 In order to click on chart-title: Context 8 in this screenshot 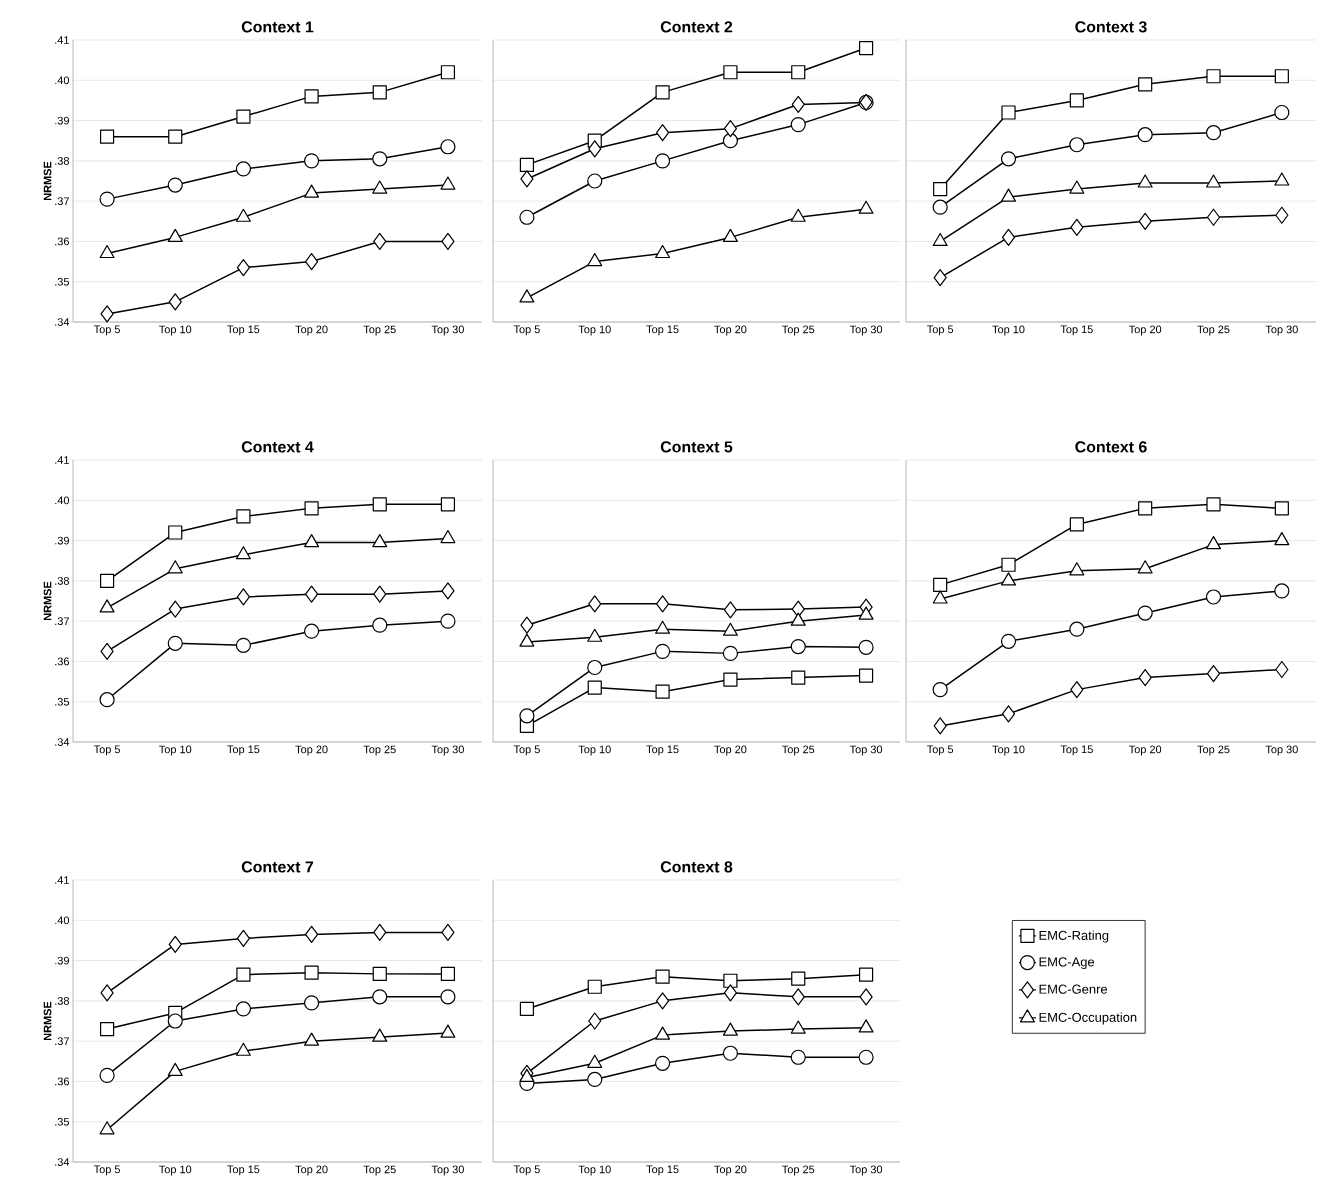, I will do `click(696, 867)`.